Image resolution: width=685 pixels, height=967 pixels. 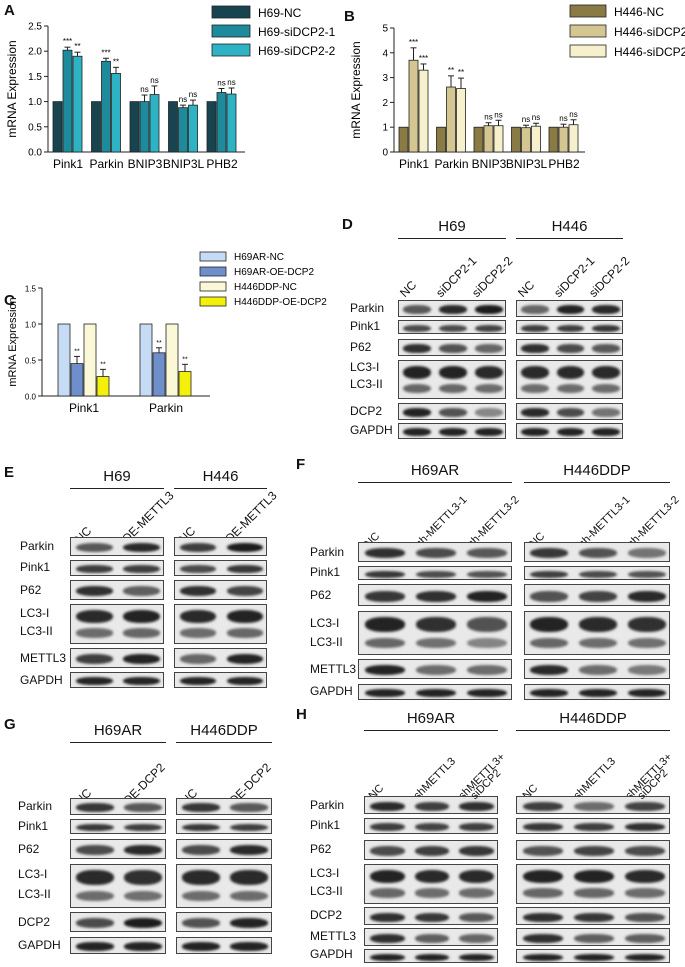 I want to click on y-tick-label: 3, so click(x=385, y=78).